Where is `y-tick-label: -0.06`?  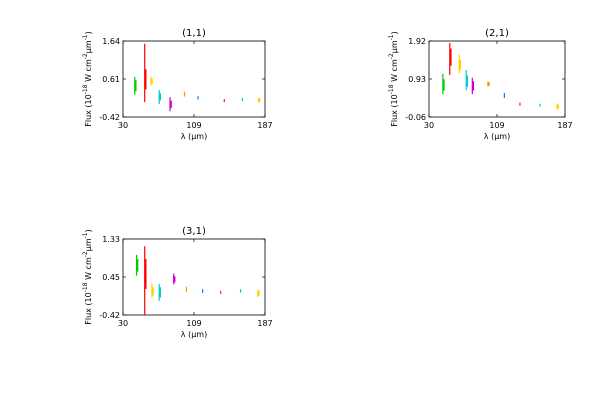 y-tick-label: -0.06 is located at coordinates (415, 117).